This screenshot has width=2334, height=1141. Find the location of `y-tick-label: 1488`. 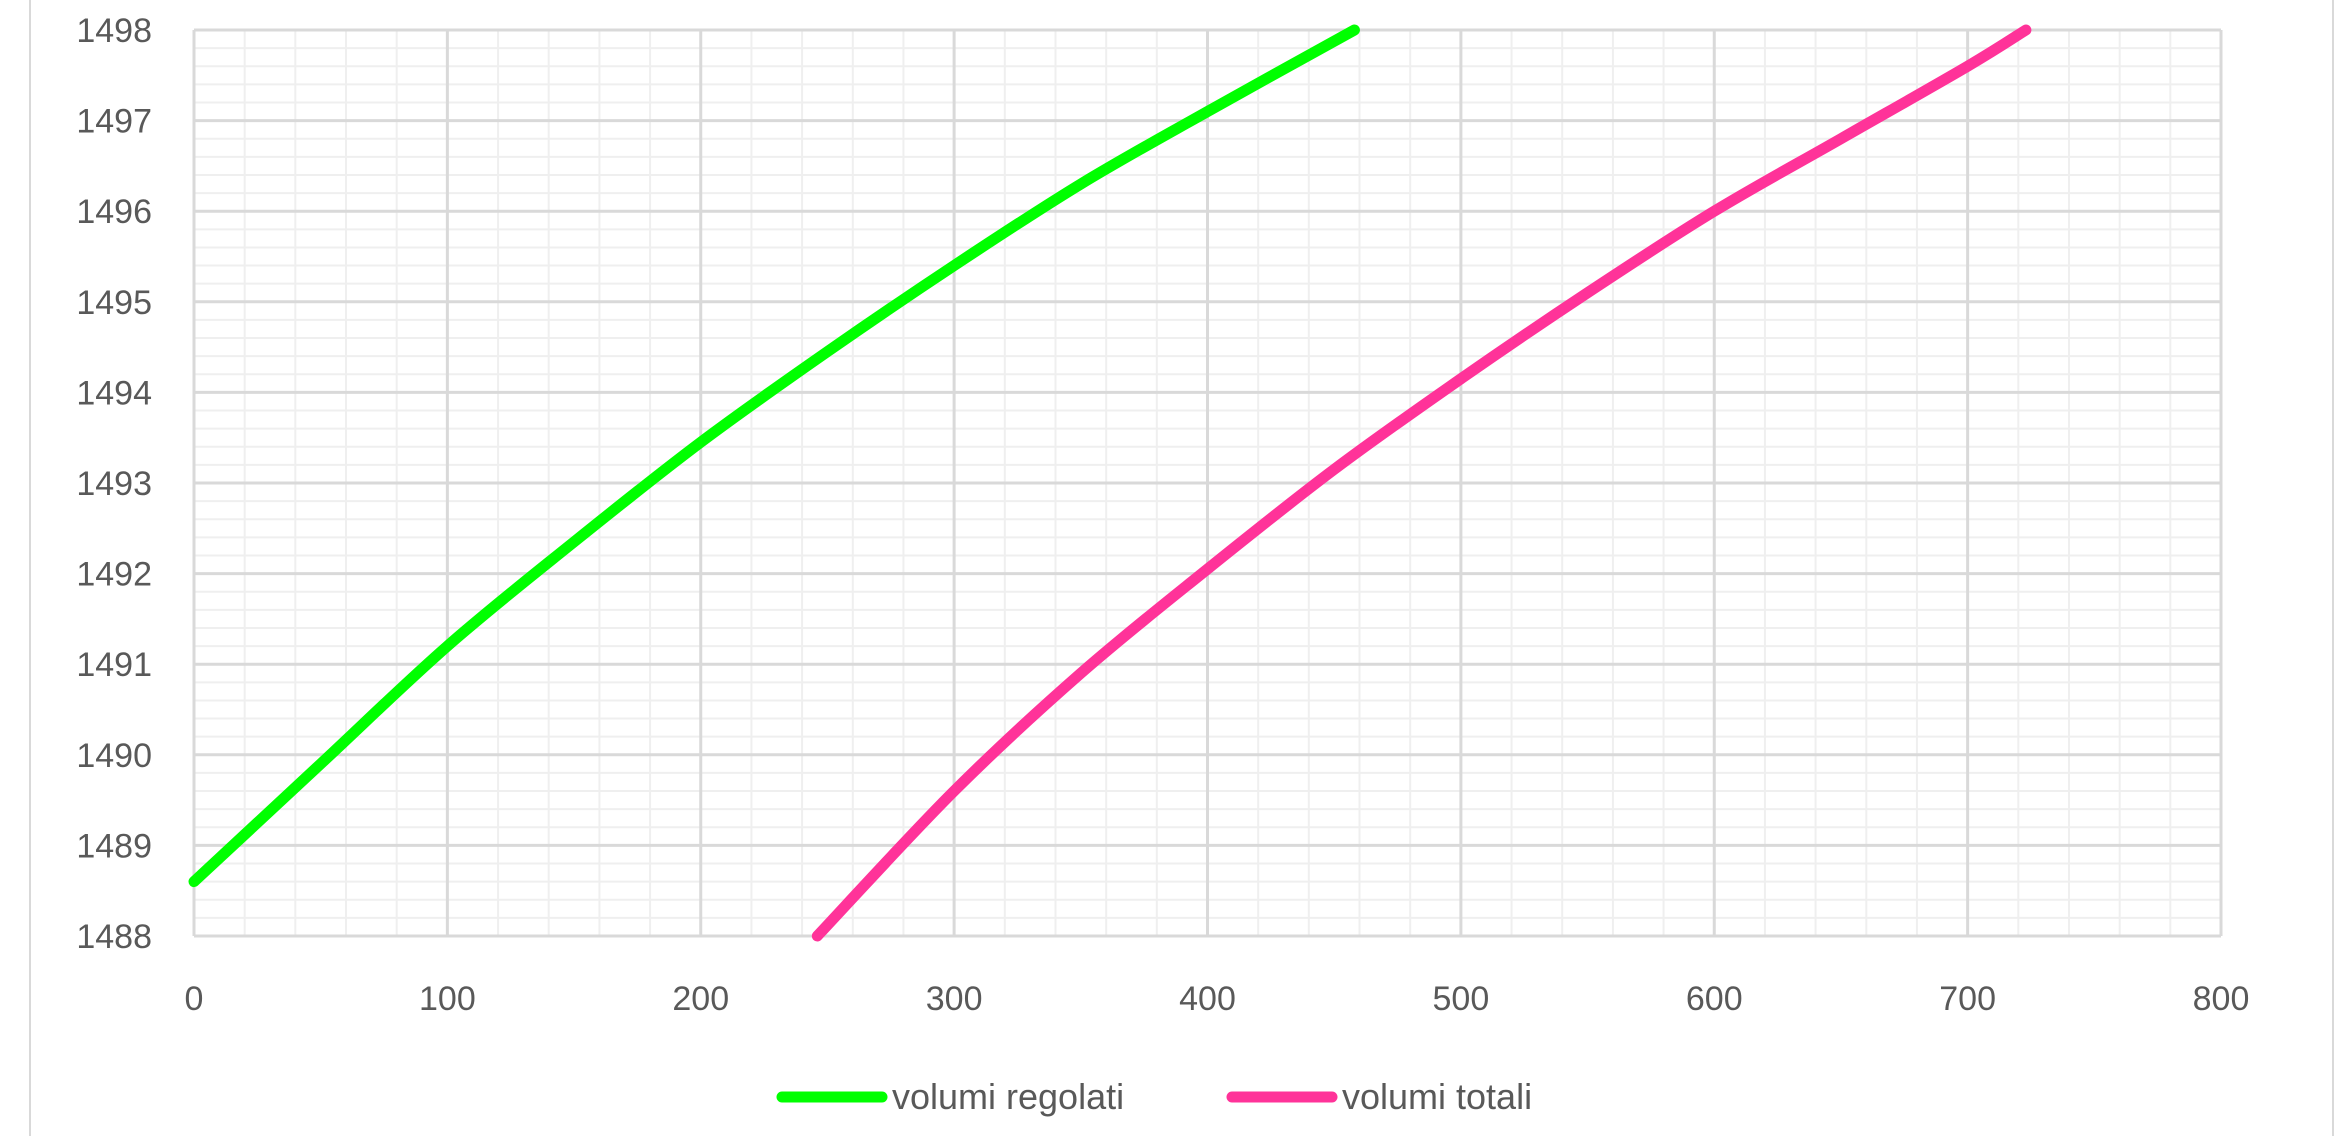

y-tick-label: 1488 is located at coordinates (114, 937).